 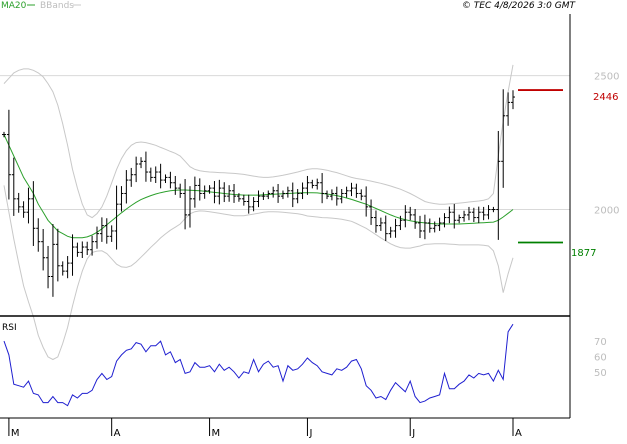 I want to click on legend-bbands: BBands, so click(x=57, y=6).